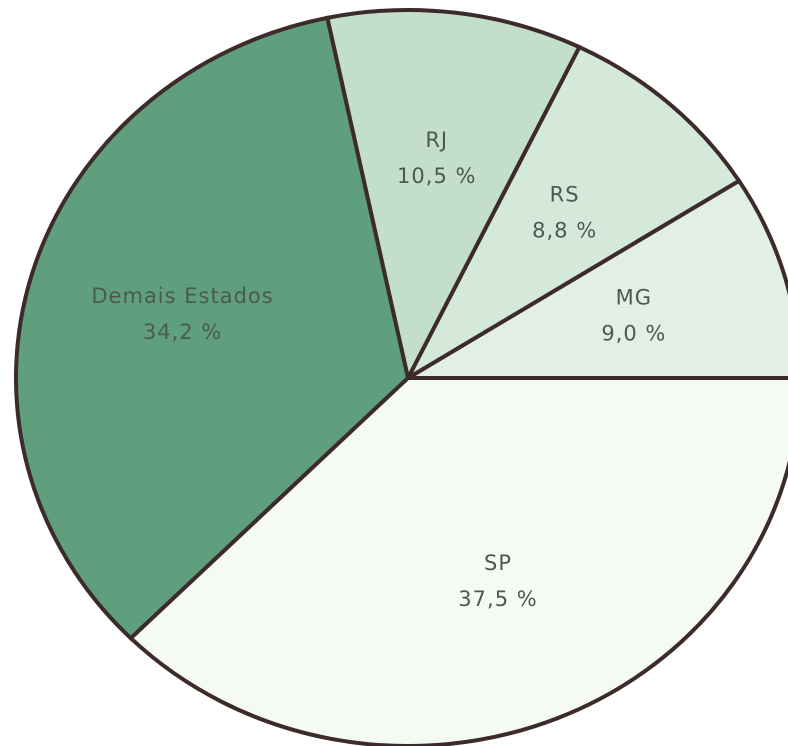 This screenshot has height=746, width=788. I want to click on slice-label: SP, so click(498, 563).